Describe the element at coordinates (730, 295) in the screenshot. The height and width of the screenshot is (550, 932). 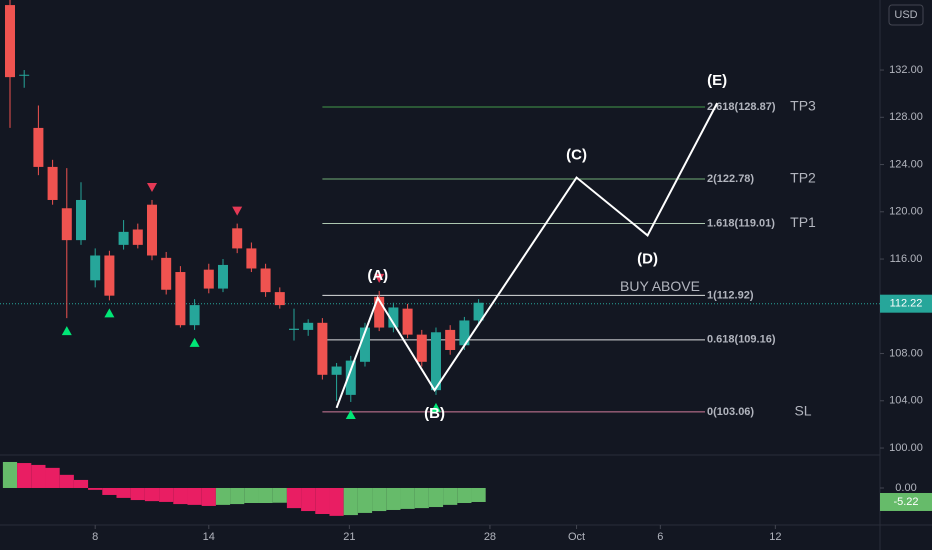
I see `fib-label: 1(112.92)` at that location.